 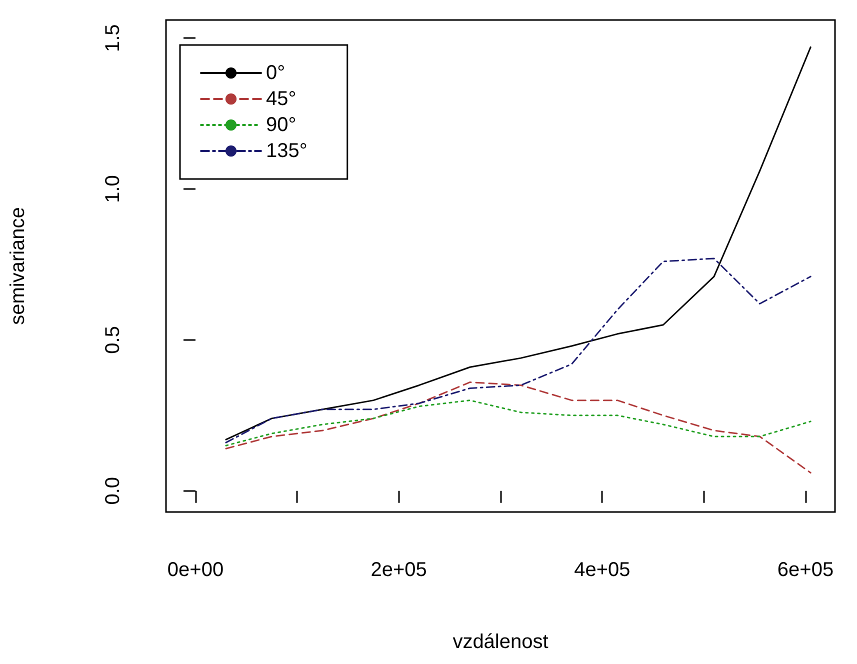 I want to click on x-tick-label: 4e+05, so click(x=602, y=570).